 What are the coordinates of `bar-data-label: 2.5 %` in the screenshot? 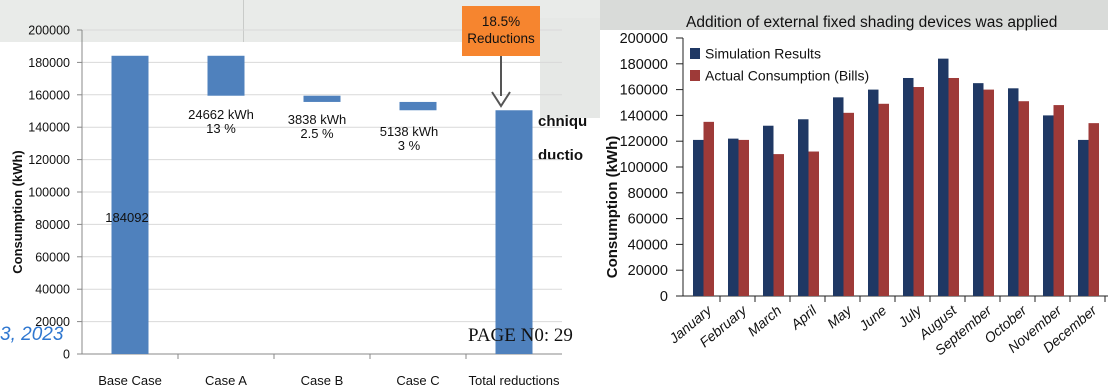 It's located at (317, 133).